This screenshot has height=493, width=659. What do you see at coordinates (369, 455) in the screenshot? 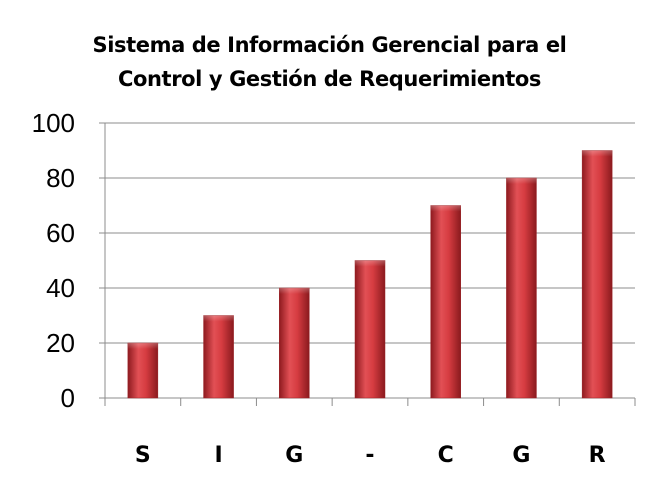
I see `x-tick-label: -` at bounding box center [369, 455].